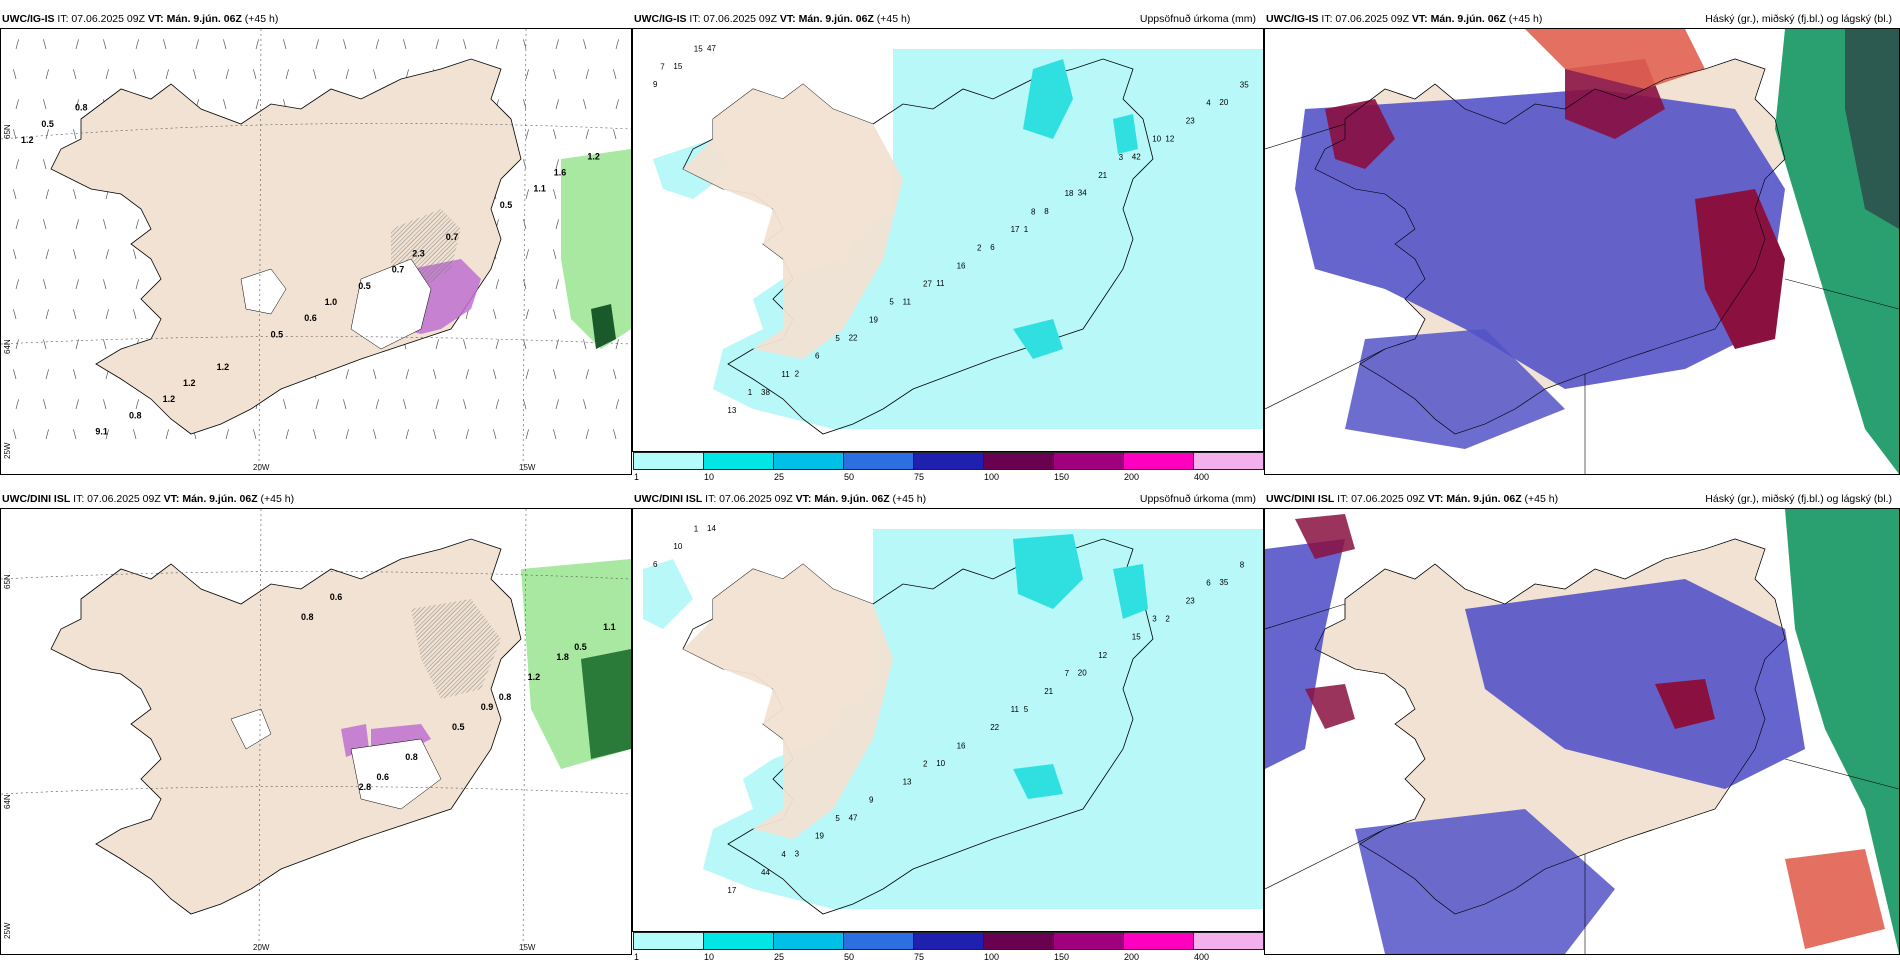 Image resolution: width=1900 pixels, height=962 pixels. What do you see at coordinates (1223, 582) in the screenshot?
I see `map-value-label: 35` at bounding box center [1223, 582].